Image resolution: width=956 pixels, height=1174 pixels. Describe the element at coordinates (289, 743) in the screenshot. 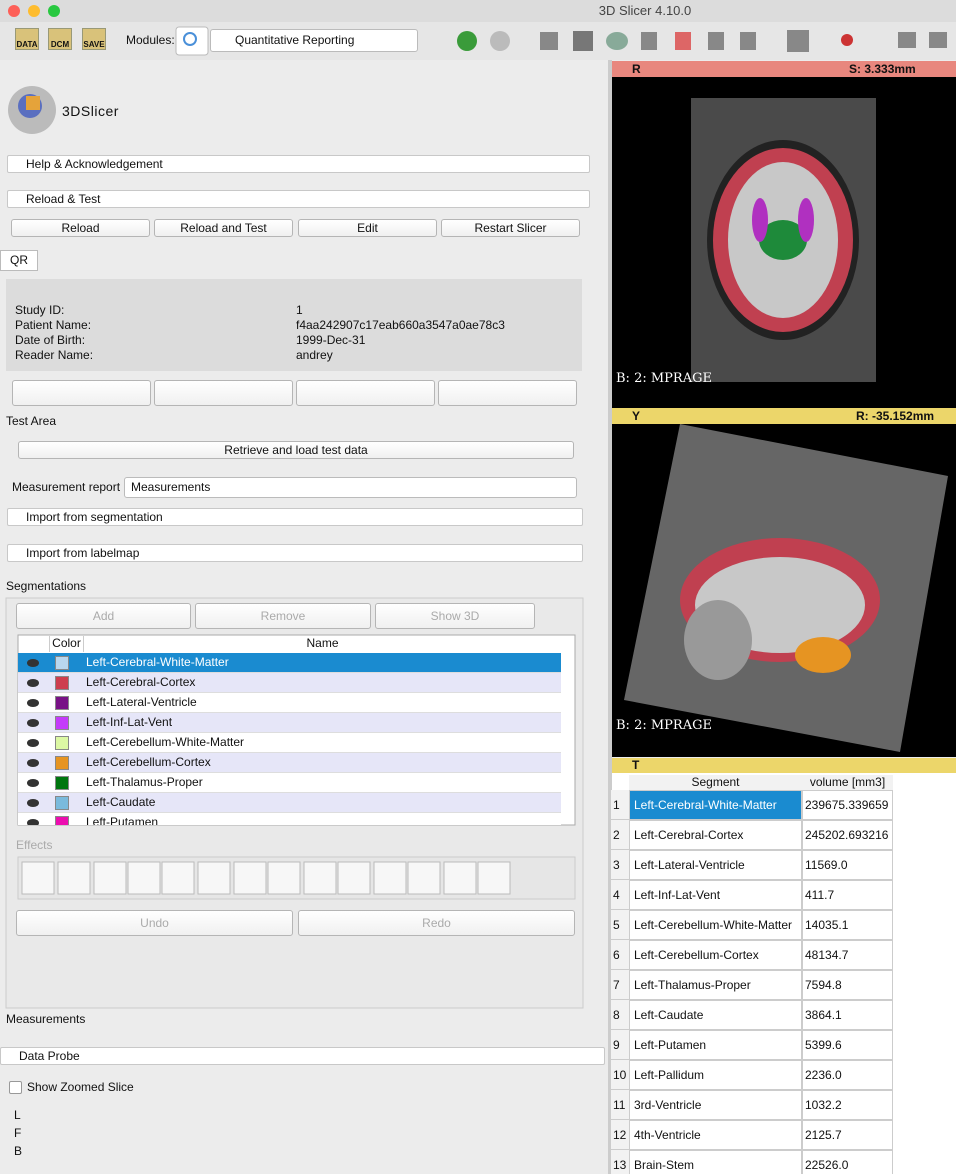

I see `segment-row: Left-Cerebellum-White-Matter` at that location.